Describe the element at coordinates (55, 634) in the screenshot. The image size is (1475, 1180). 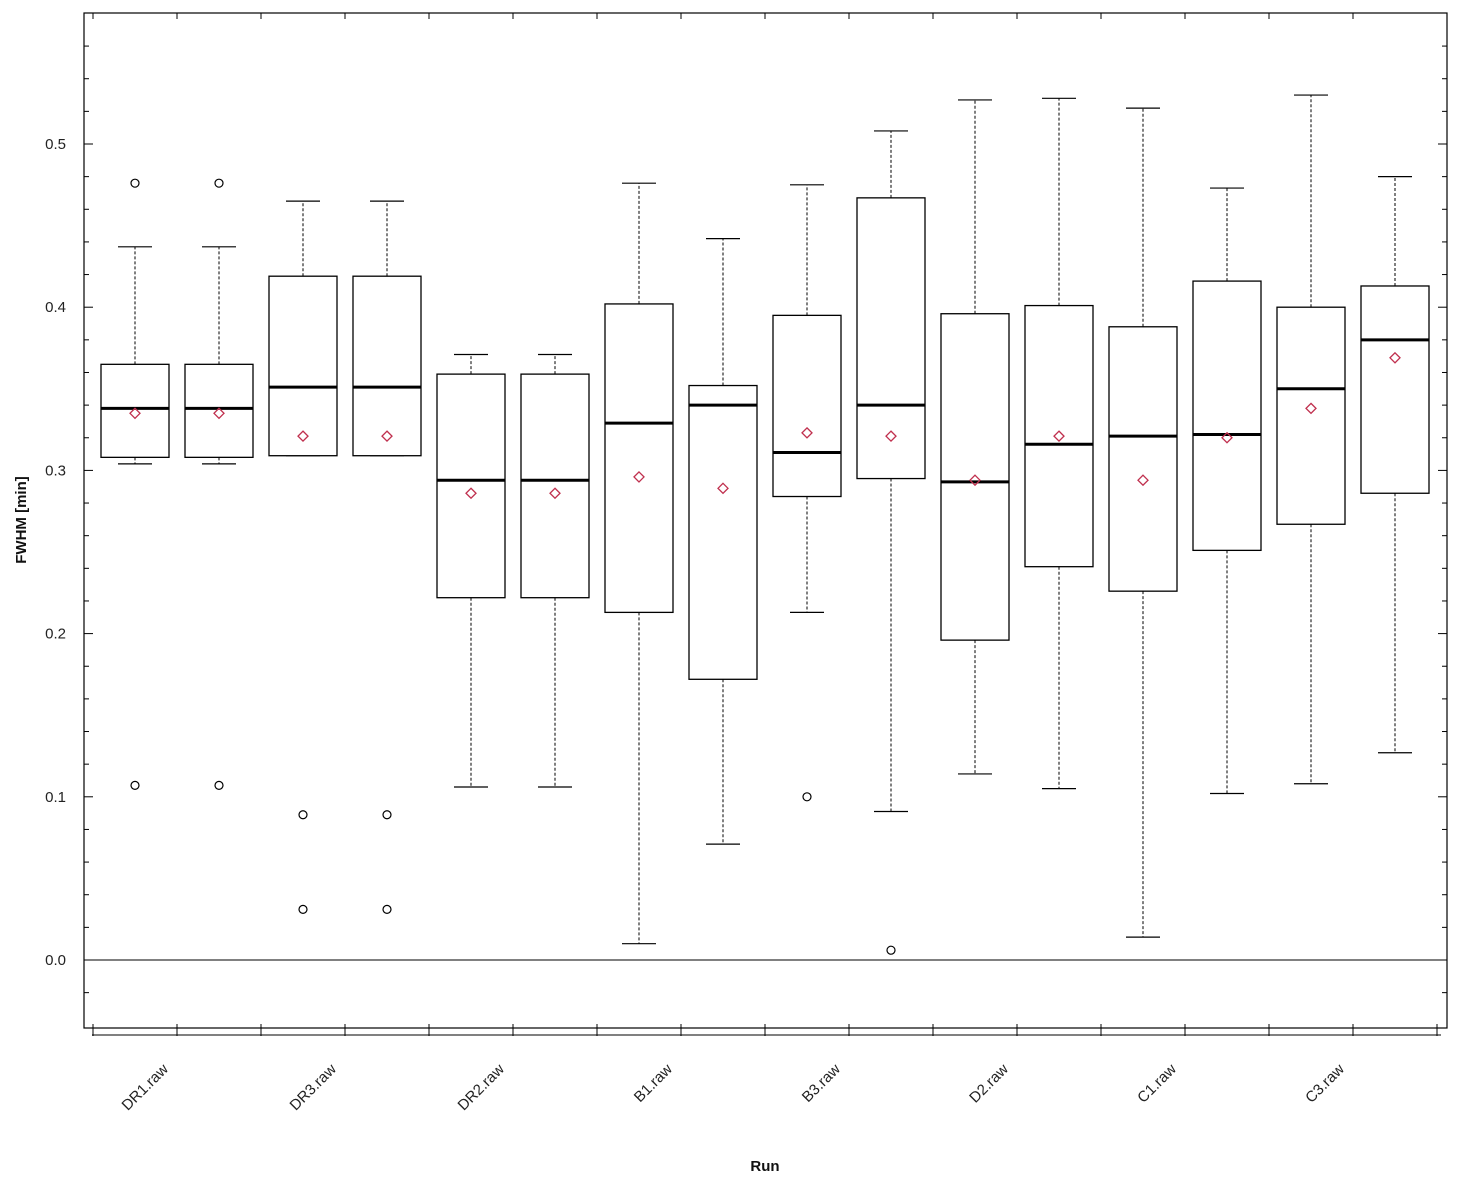
I see `y-tick-label: 0.2` at that location.